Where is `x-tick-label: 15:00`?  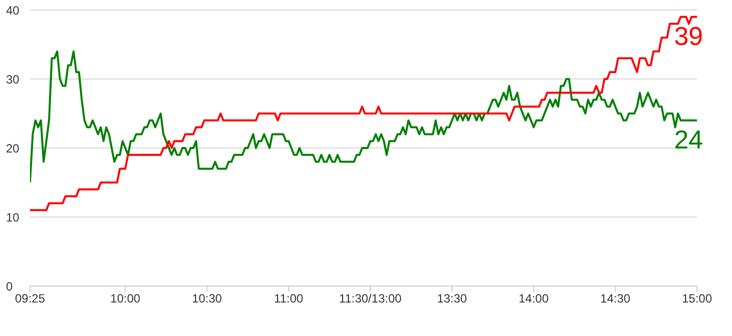
x-tick-label: 15:00 is located at coordinates (697, 299).